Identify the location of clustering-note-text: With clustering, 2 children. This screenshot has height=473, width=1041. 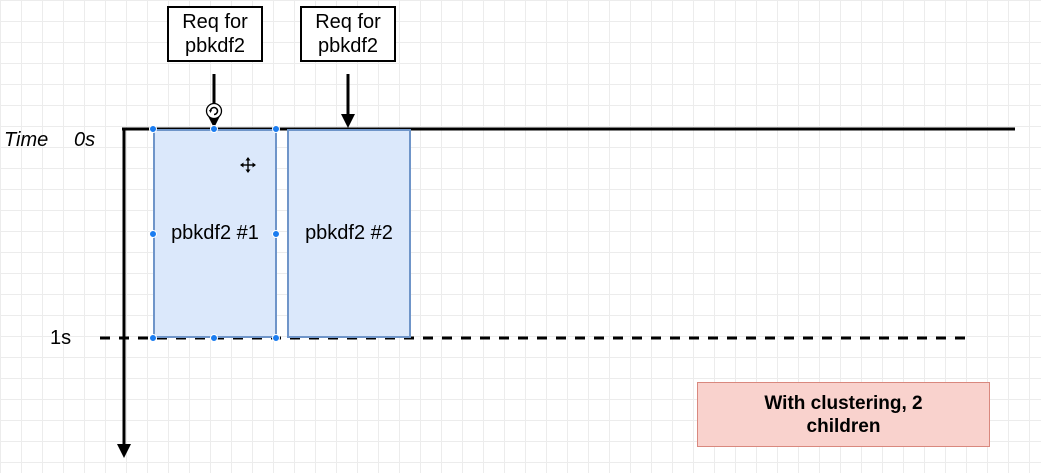
(843, 414).